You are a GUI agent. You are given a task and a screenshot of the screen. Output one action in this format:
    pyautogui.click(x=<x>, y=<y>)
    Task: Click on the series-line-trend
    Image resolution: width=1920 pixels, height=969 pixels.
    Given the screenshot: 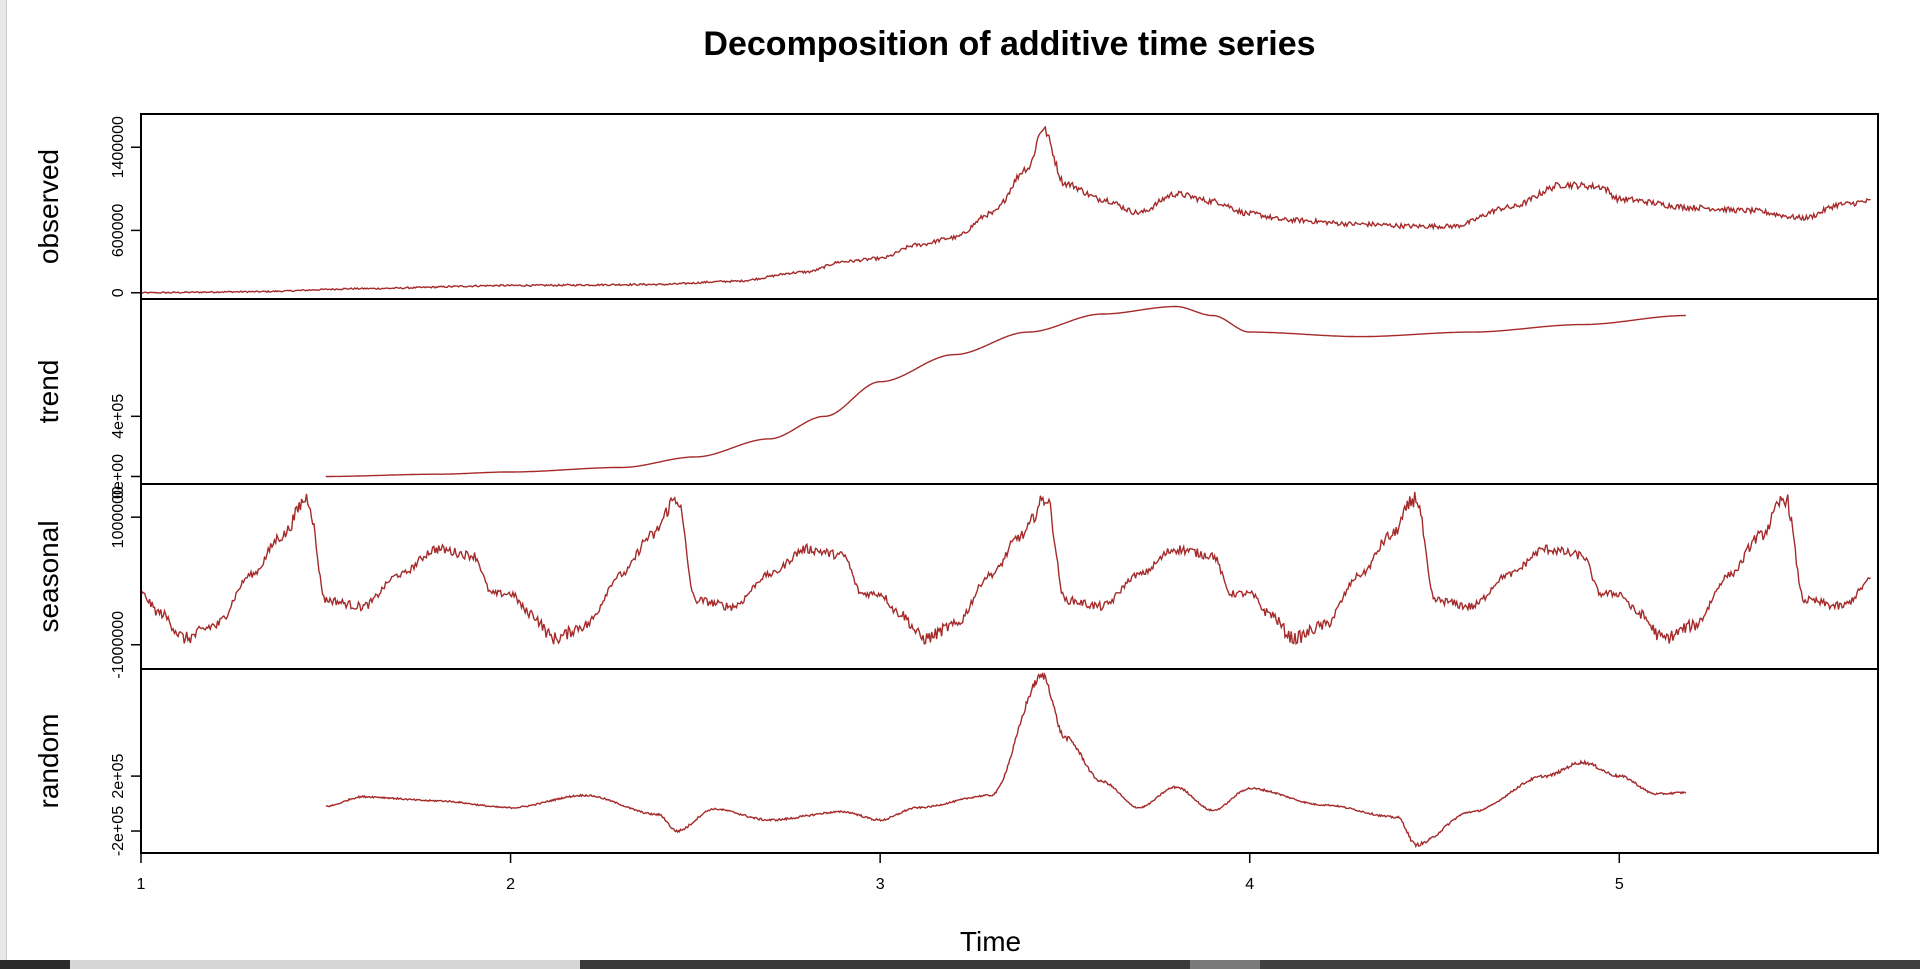 What is the action you would take?
    pyautogui.click(x=1005, y=391)
    